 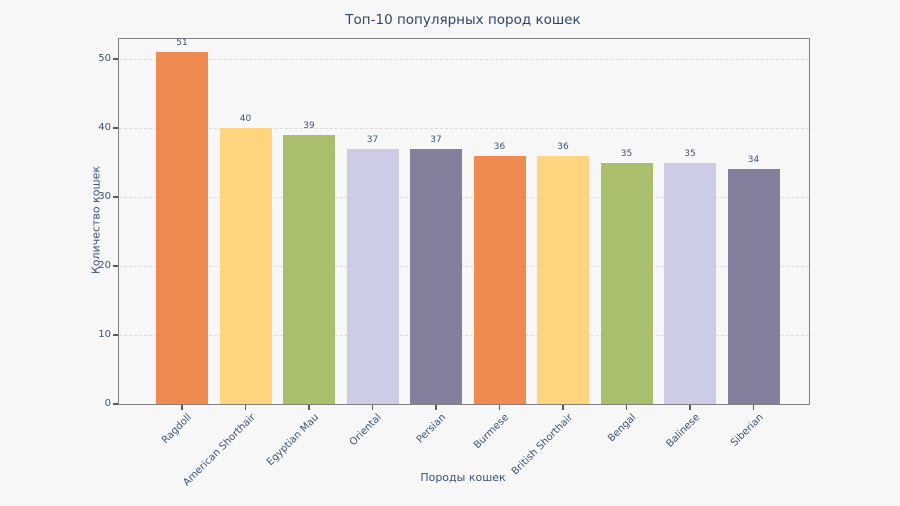 What do you see at coordinates (292, 440) in the screenshot?
I see `x-tick-label-text: Egyptian Mau` at bounding box center [292, 440].